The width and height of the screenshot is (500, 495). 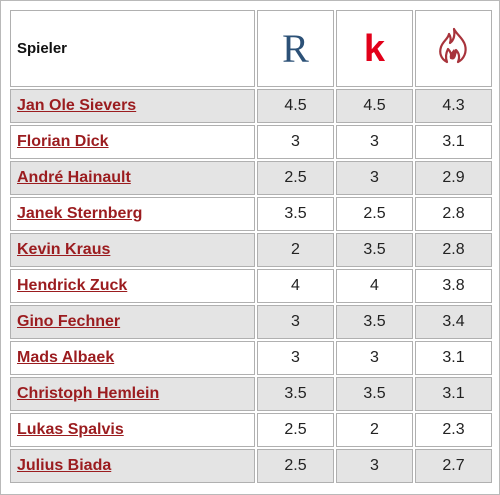 What do you see at coordinates (453, 430) in the screenshot?
I see `rating-flame-cell: 2.3` at bounding box center [453, 430].